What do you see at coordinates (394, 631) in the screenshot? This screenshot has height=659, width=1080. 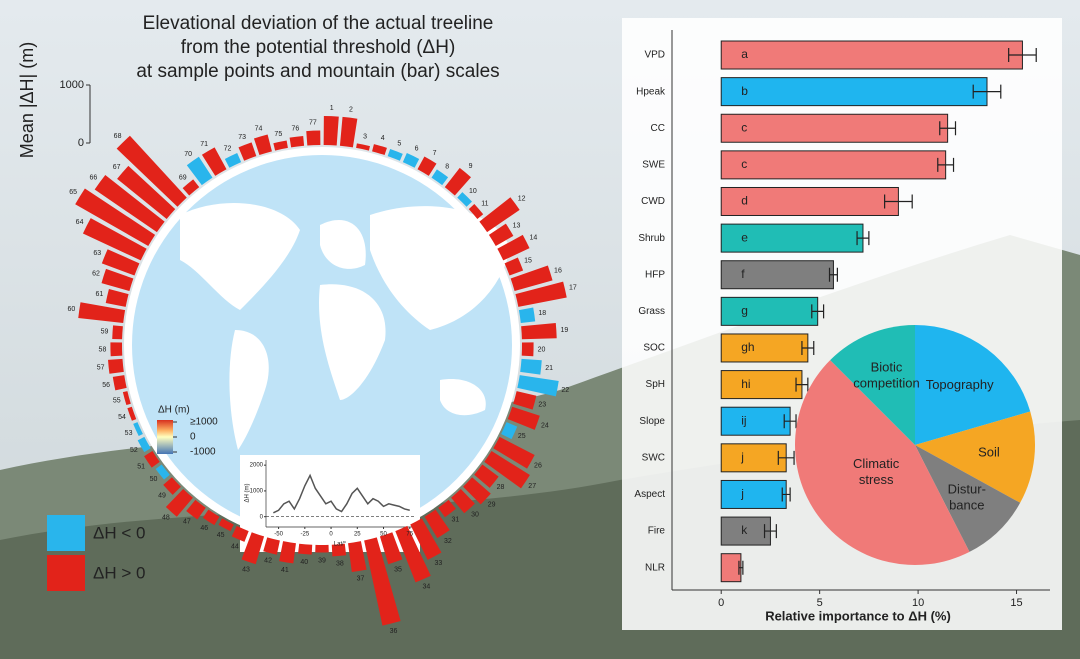 I see `bar-label: 36` at bounding box center [394, 631].